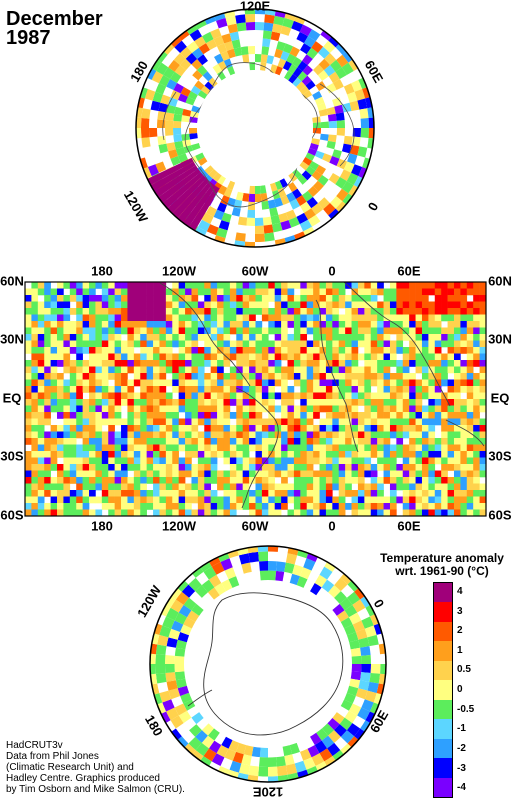 The width and height of the screenshot is (512, 800). I want to click on legend-tick-label: -1, so click(461, 729).